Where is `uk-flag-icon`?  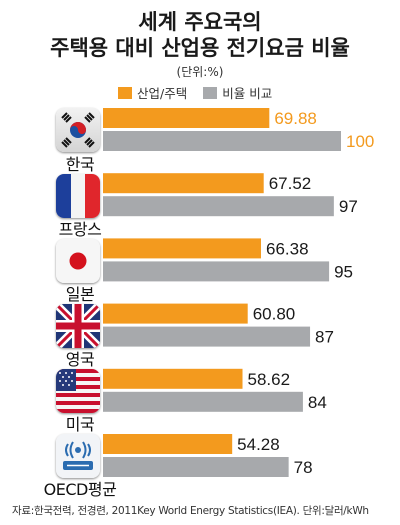 uk-flag-icon is located at coordinates (78, 326).